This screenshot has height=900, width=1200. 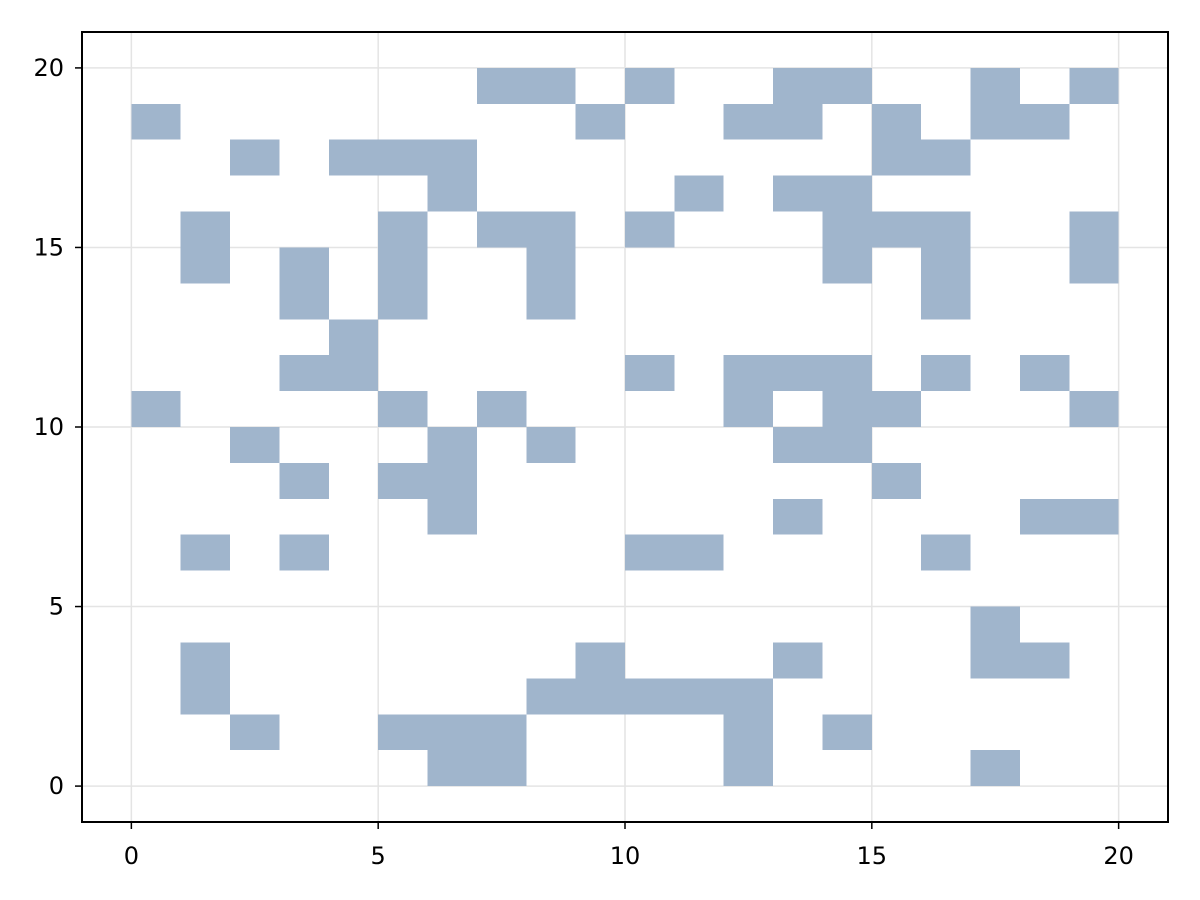 I want to click on x-tick-label: 15, so click(x=872, y=856).